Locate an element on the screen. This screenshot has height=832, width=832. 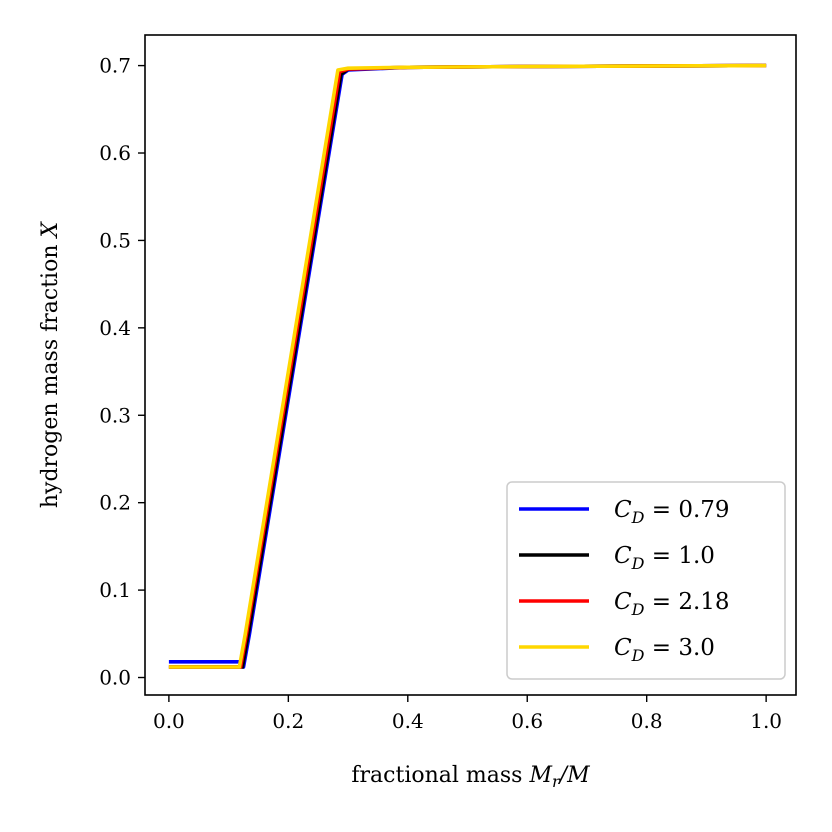
x-tick-label: 0.6 is located at coordinates (527, 721).